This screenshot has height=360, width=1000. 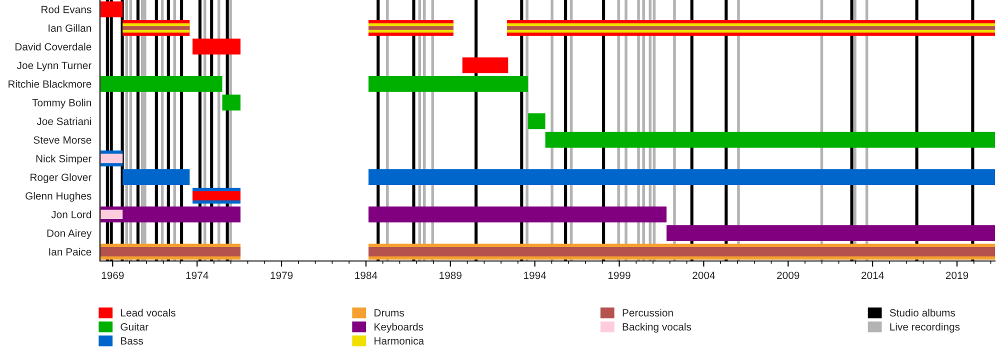 What do you see at coordinates (647, 312) in the screenshot?
I see `legend-label: Percussion` at bounding box center [647, 312].